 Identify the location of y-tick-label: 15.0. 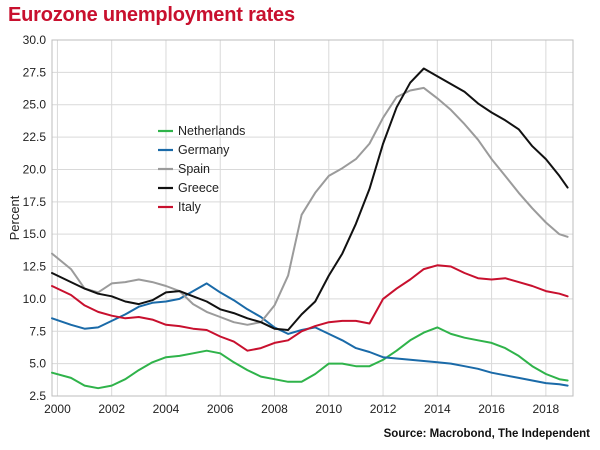
(35, 234).